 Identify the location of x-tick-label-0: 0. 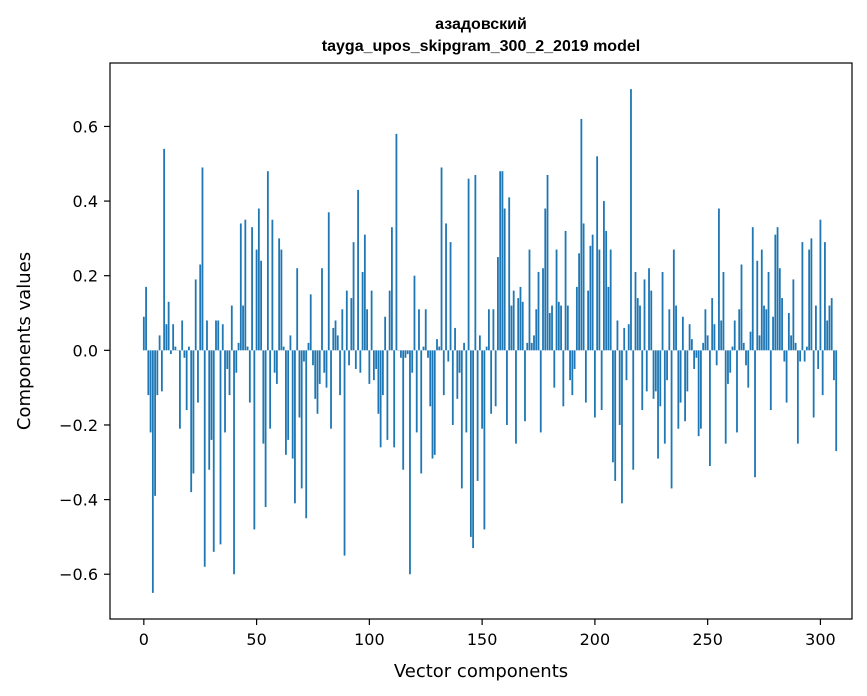
(144, 639).